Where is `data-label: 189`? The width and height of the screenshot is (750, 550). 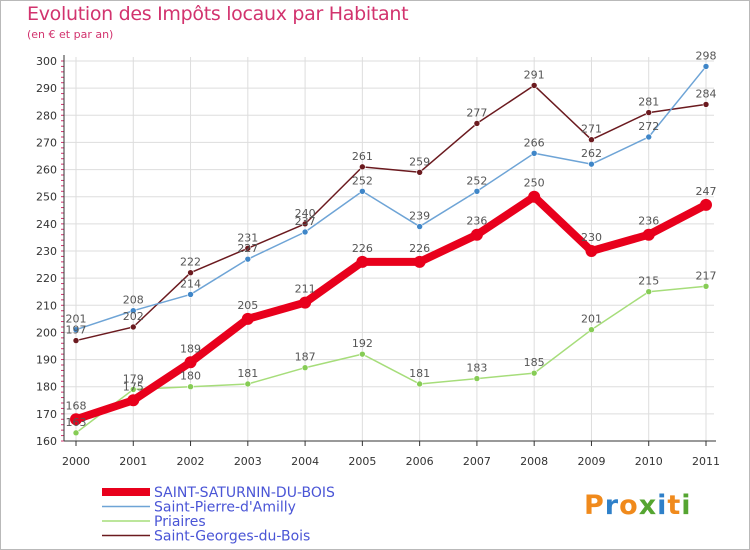
data-label: 189 is located at coordinates (190, 348).